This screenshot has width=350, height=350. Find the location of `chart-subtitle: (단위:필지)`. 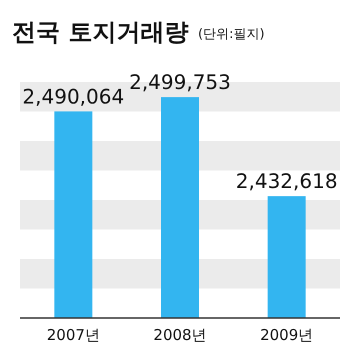

chart-subtitle: (단위:필지) is located at coordinates (231, 34).